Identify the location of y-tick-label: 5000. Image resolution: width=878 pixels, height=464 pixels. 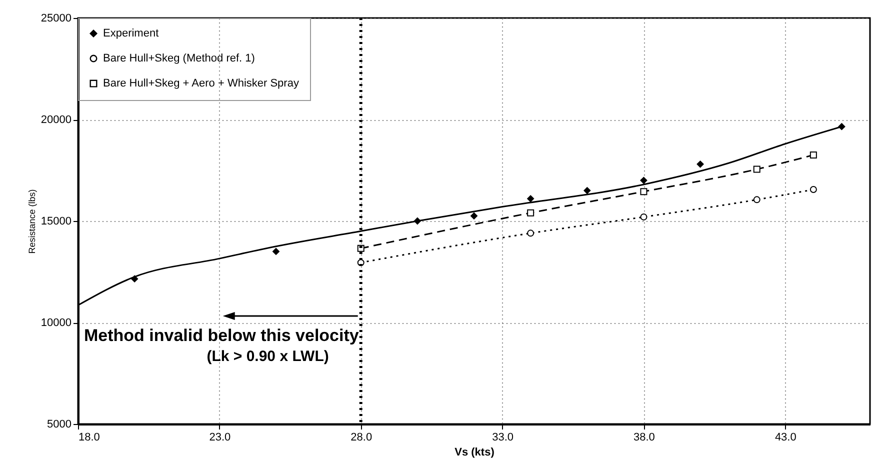
(59, 424).